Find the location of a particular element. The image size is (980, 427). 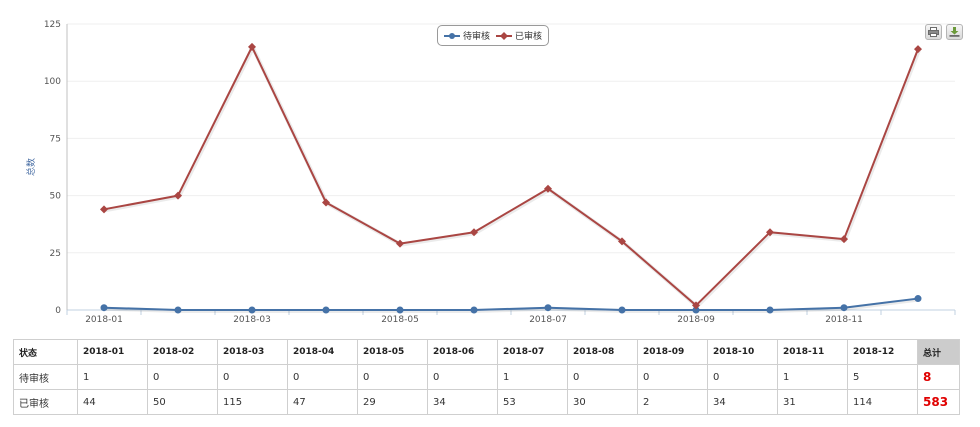

x-tick-label: 2018-11 is located at coordinates (844, 320).